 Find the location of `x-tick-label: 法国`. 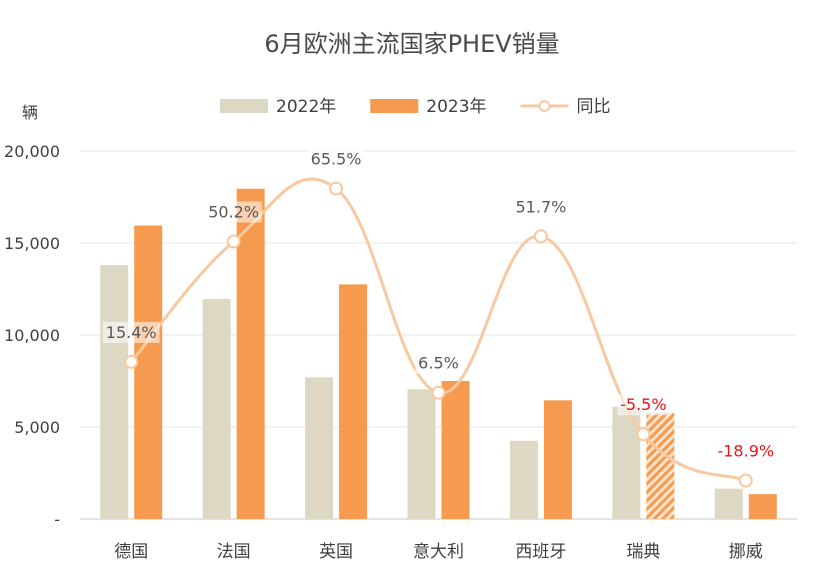

x-tick-label: 法国 is located at coordinates (234, 552).